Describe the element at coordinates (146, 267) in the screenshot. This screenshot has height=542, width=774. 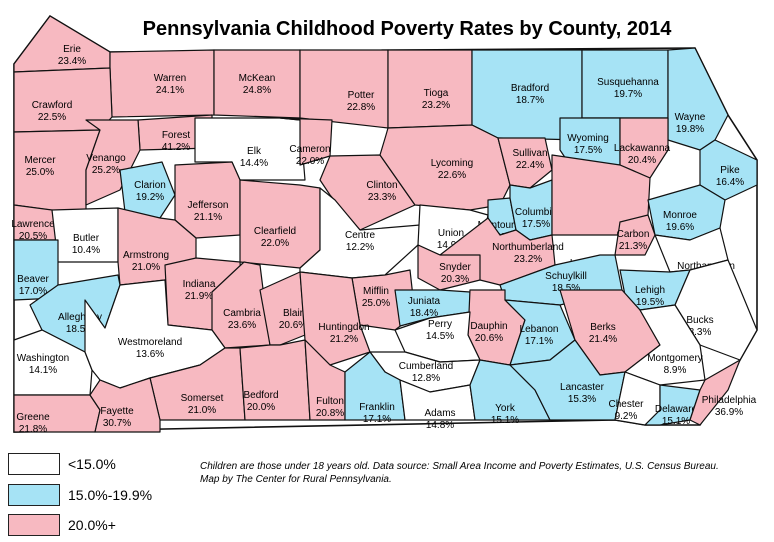
I see `county-rate-armstrong: 21.0%` at that location.